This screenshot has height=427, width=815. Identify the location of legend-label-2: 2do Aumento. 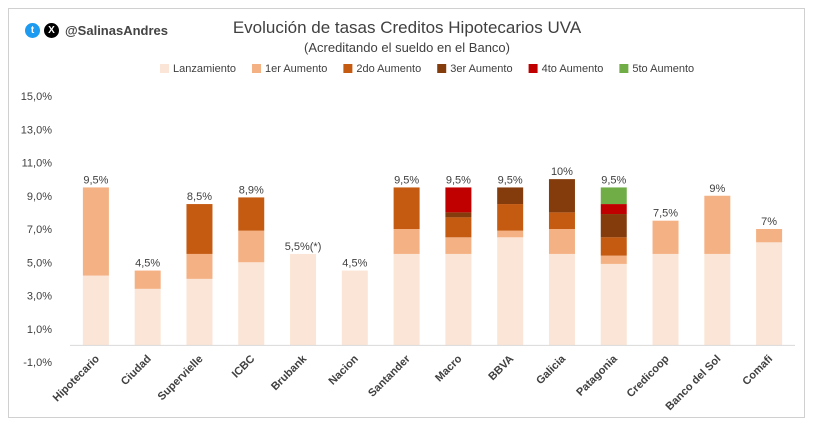
(388, 69).